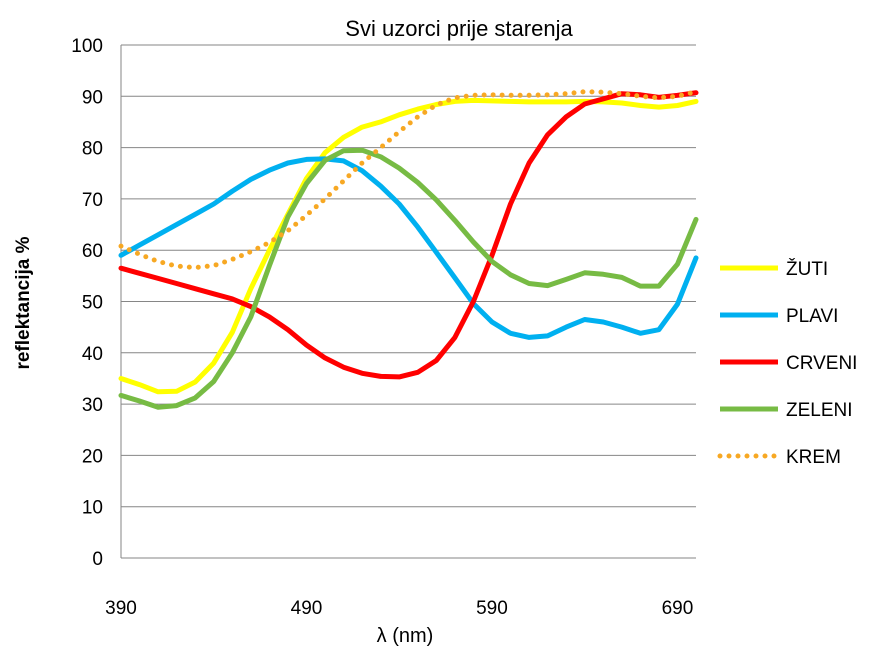 Image resolution: width=875 pixels, height=648 pixels. Describe the element at coordinates (97, 559) in the screenshot. I see `y-tick-label: 0` at that location.